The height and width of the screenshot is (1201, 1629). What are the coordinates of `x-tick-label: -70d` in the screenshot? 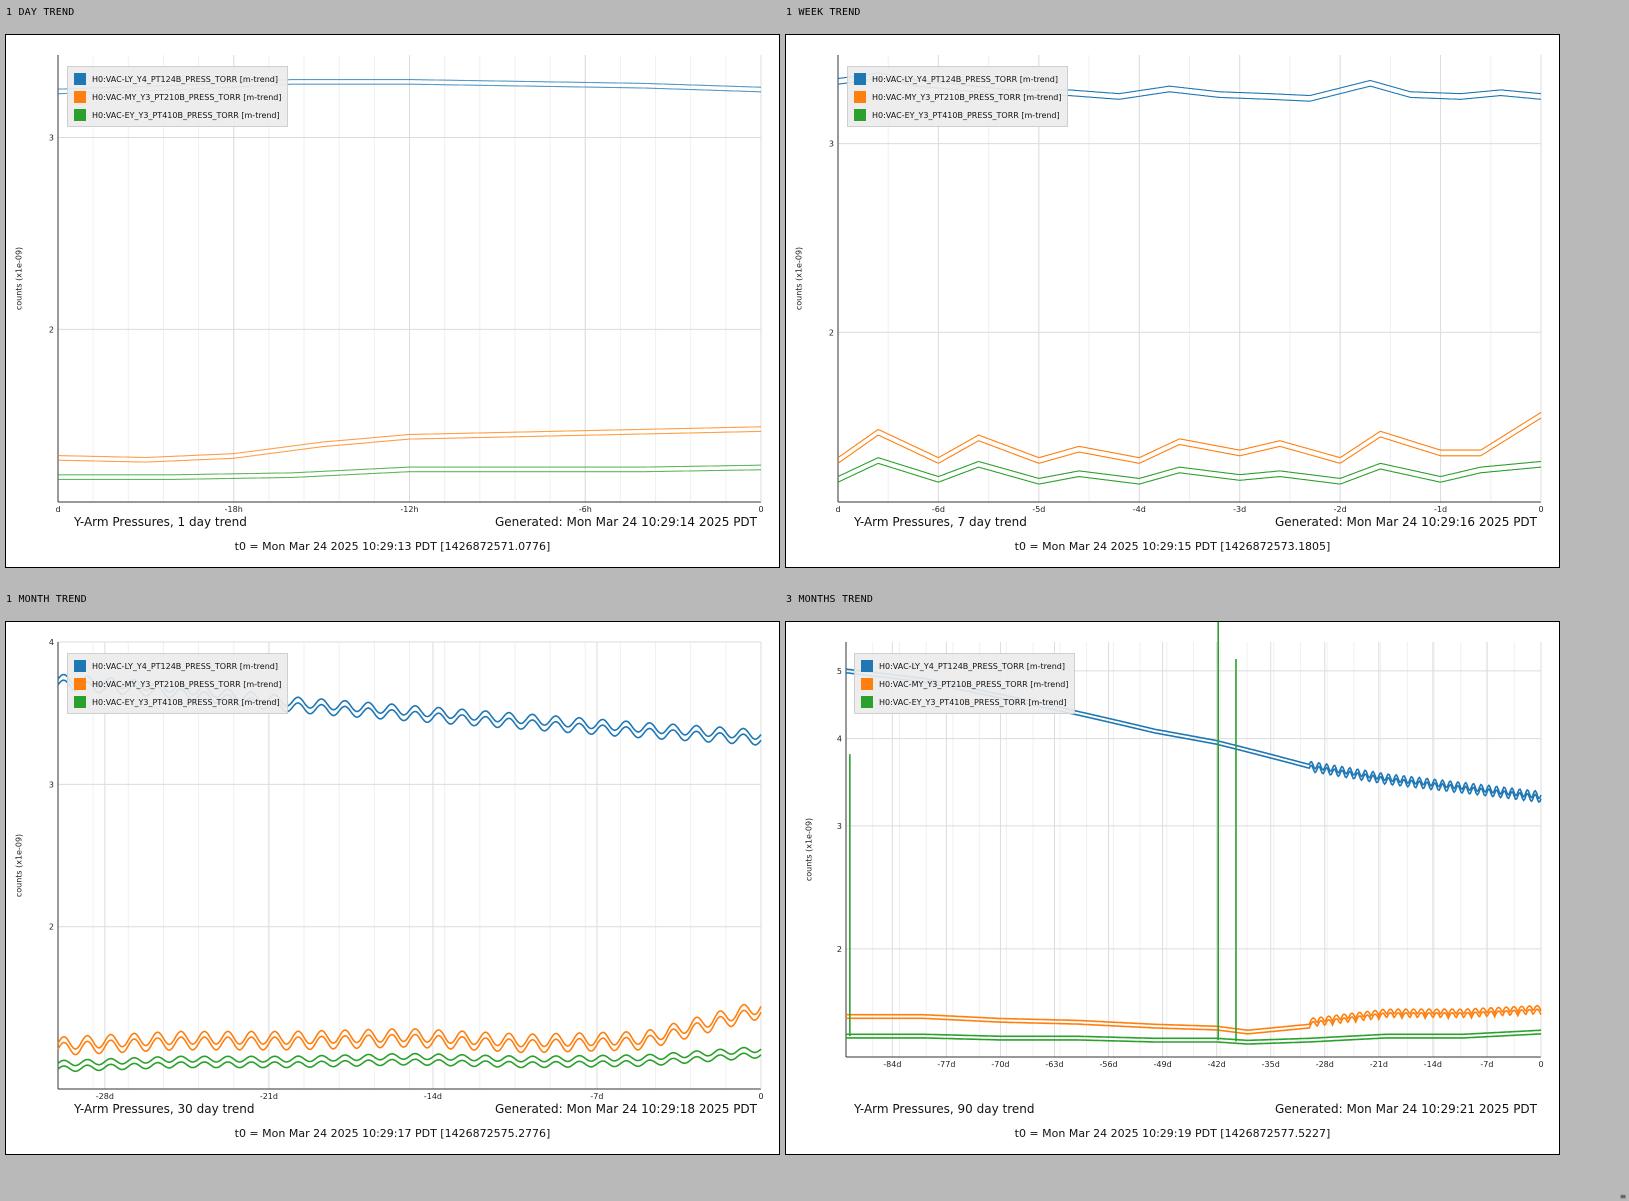 It's located at (1000, 1064).